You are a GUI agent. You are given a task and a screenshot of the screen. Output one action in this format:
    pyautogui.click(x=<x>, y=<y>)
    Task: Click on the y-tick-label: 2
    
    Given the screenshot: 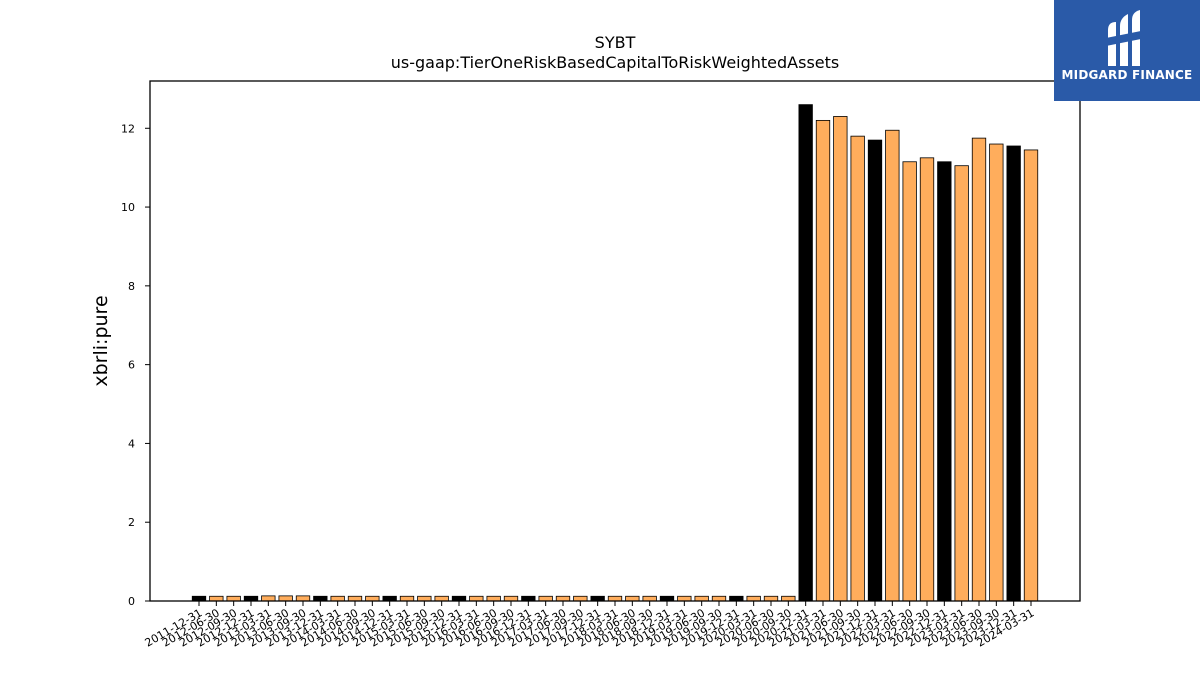 What is the action you would take?
    pyautogui.click(x=131, y=522)
    